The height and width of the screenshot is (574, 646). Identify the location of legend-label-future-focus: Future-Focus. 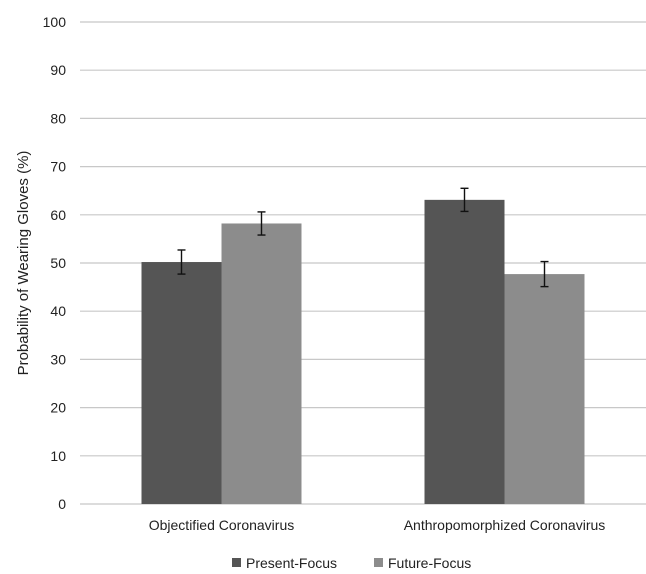
(429, 563).